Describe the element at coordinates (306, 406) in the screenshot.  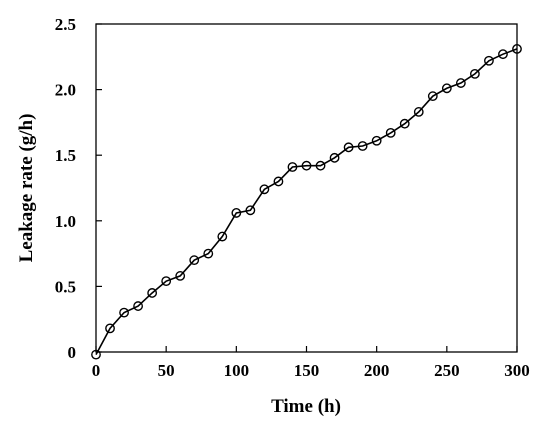
I see `x-axis-label: Time (h)` at that location.